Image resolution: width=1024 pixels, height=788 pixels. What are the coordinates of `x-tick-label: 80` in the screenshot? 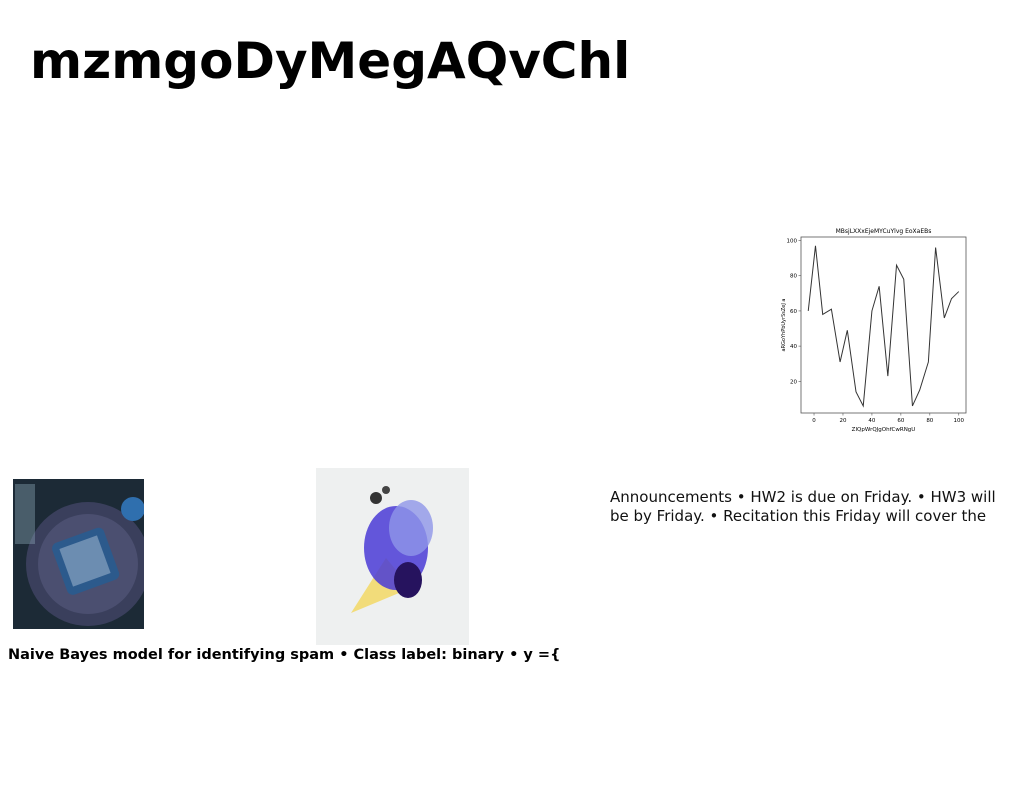 It's located at (929, 421).